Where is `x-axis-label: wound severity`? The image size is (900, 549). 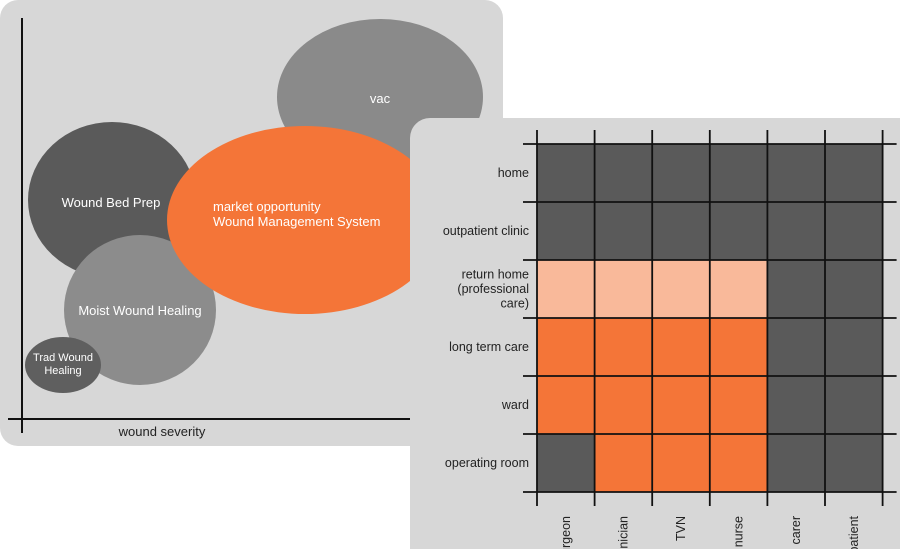
x-axis-label: wound severity is located at coordinates (162, 431).